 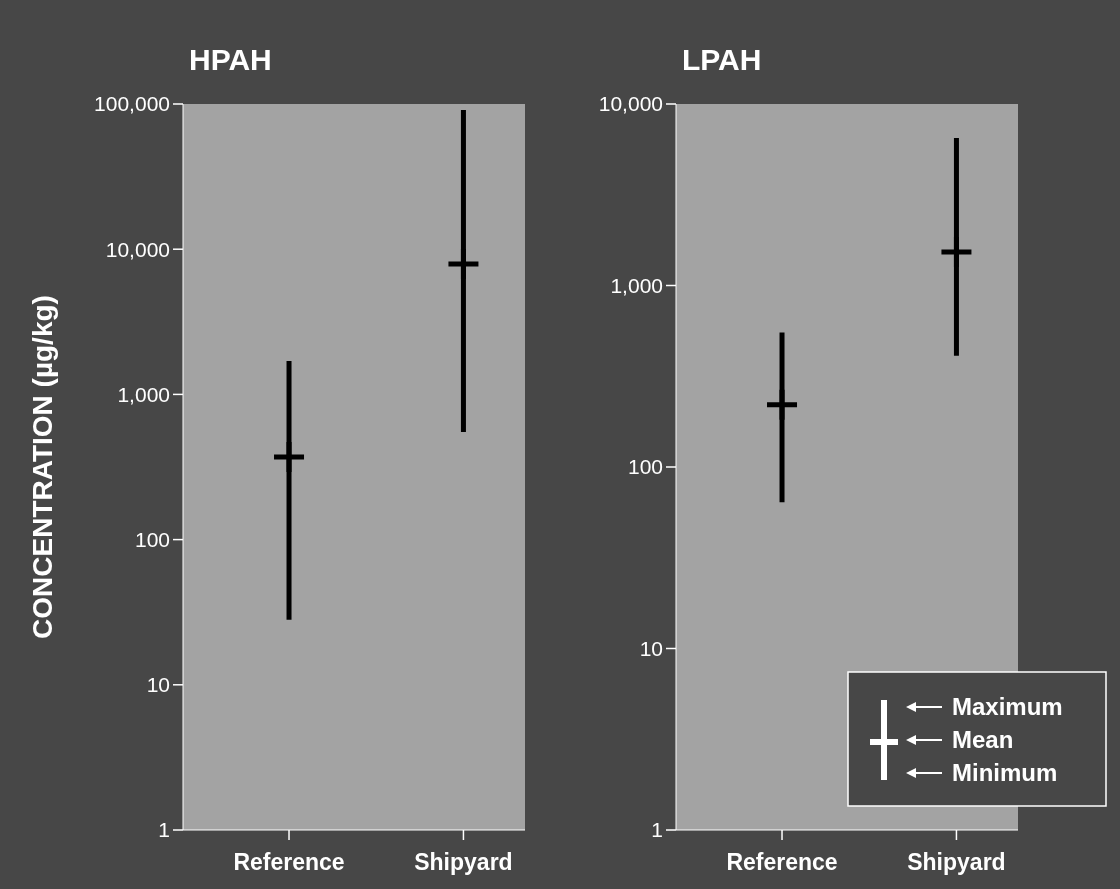 I want to click on key-box: Maximum Mean Minimum, so click(x=977, y=739).